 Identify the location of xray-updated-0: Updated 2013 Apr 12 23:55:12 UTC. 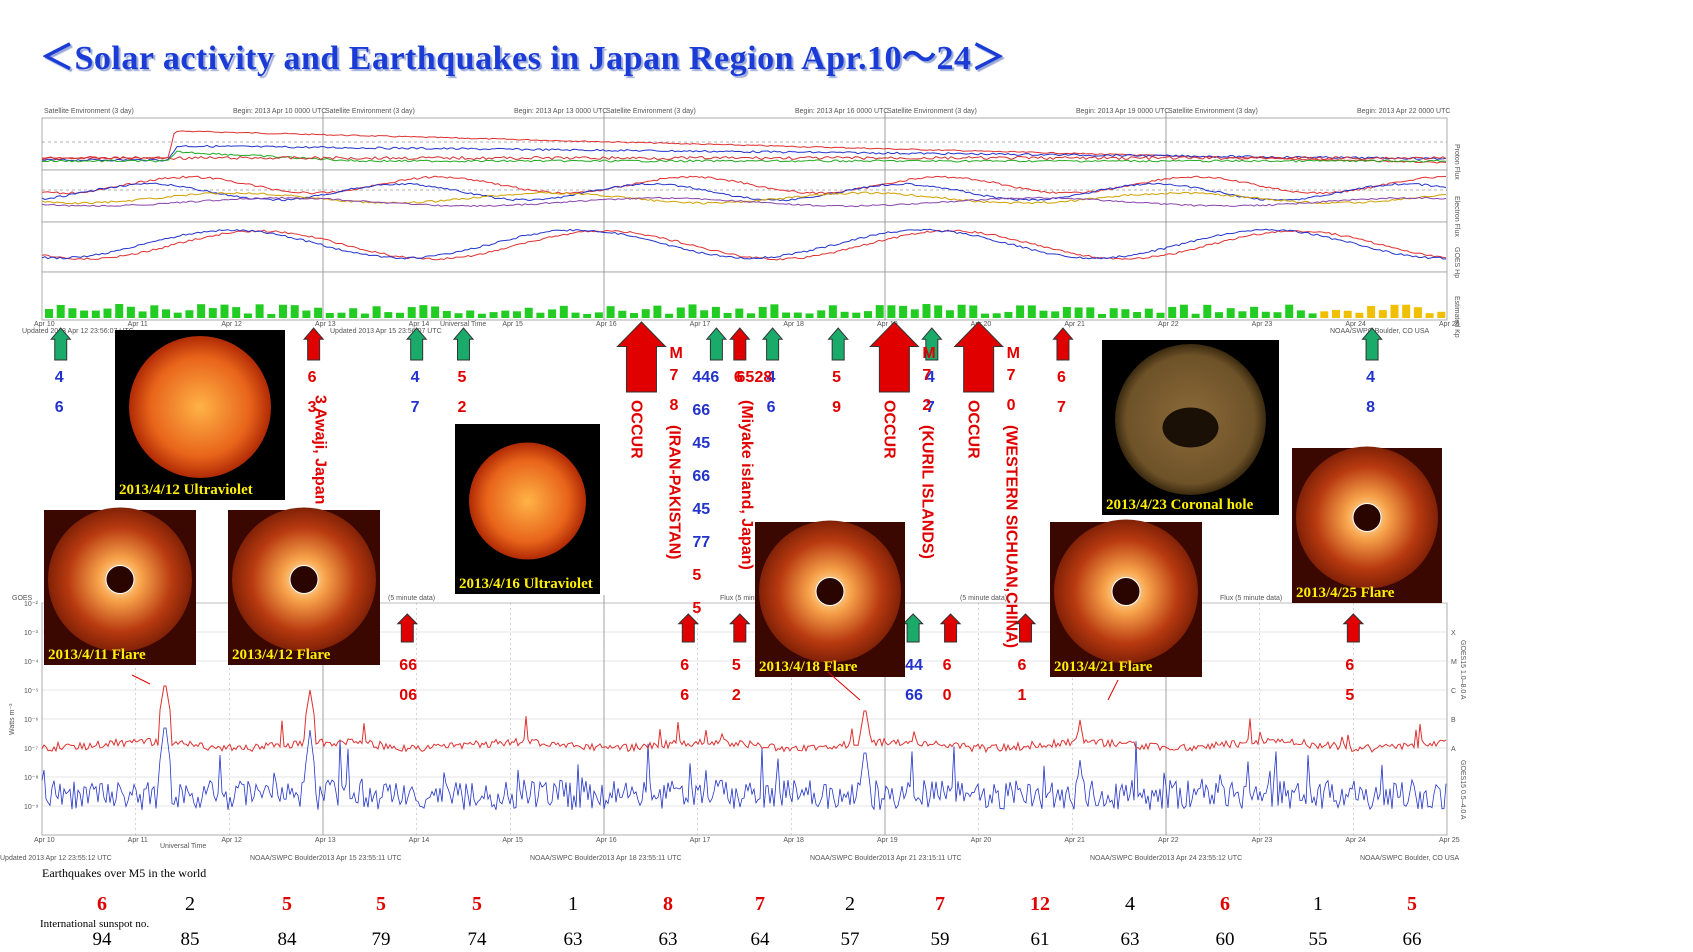
(56, 858).